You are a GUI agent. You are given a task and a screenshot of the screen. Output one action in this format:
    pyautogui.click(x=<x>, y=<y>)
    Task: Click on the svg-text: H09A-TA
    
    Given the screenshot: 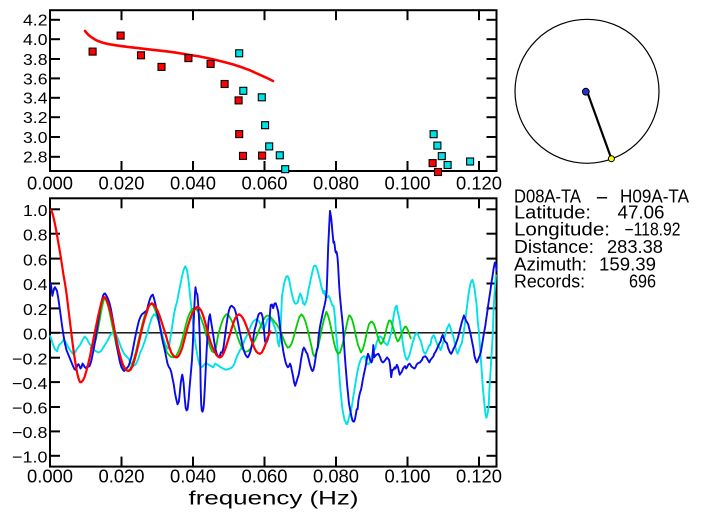 What is the action you would take?
    pyautogui.click(x=654, y=197)
    